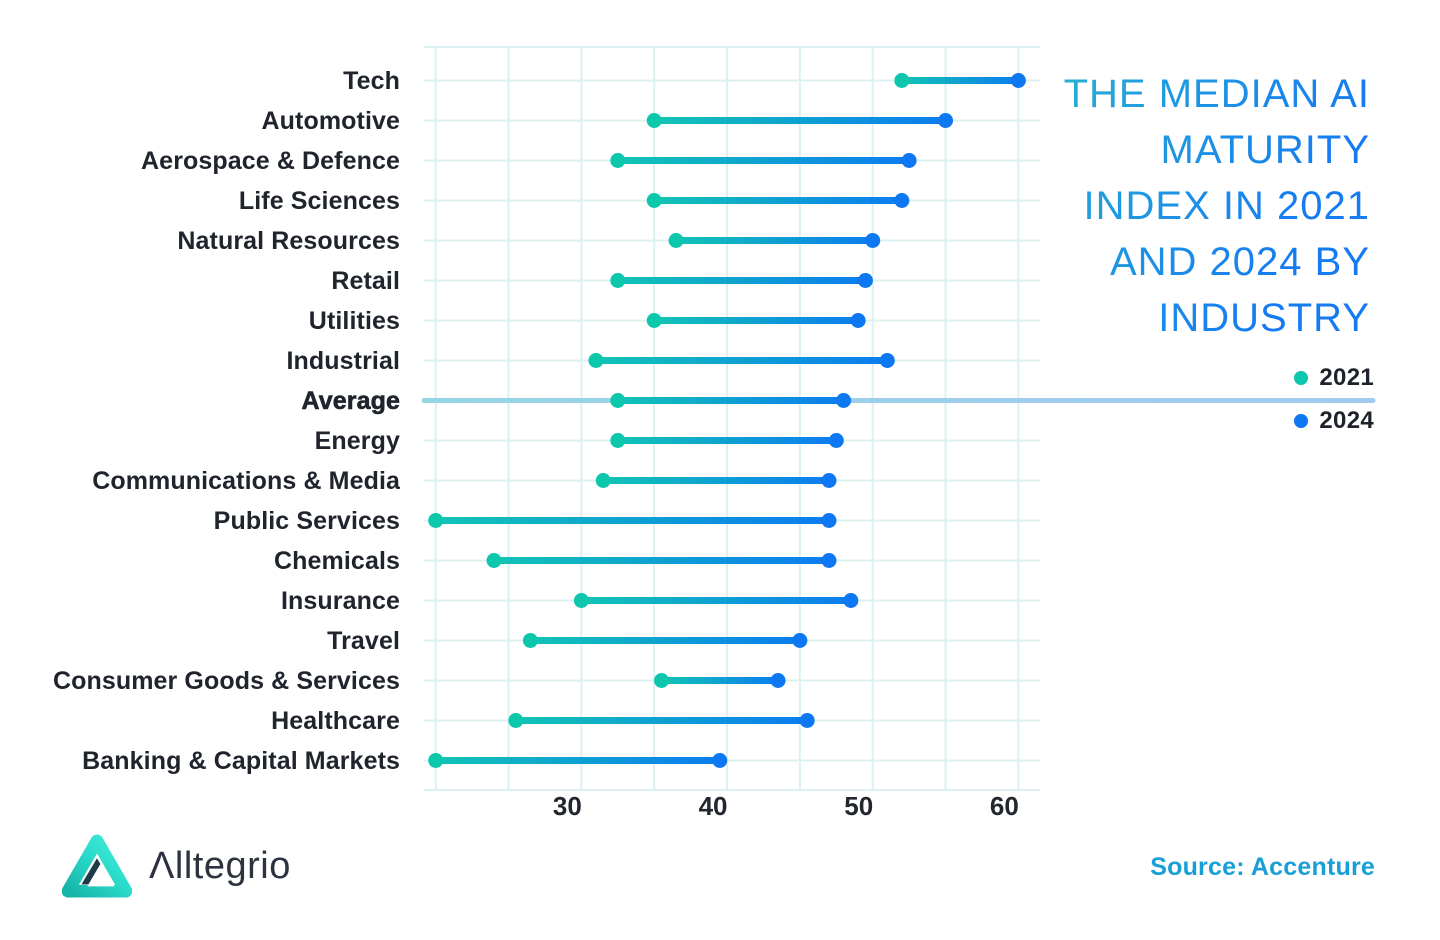 The image size is (1440, 940). Describe the element at coordinates (1264, 318) in the screenshot. I see `chart-title-line: INDUSTRY` at that location.